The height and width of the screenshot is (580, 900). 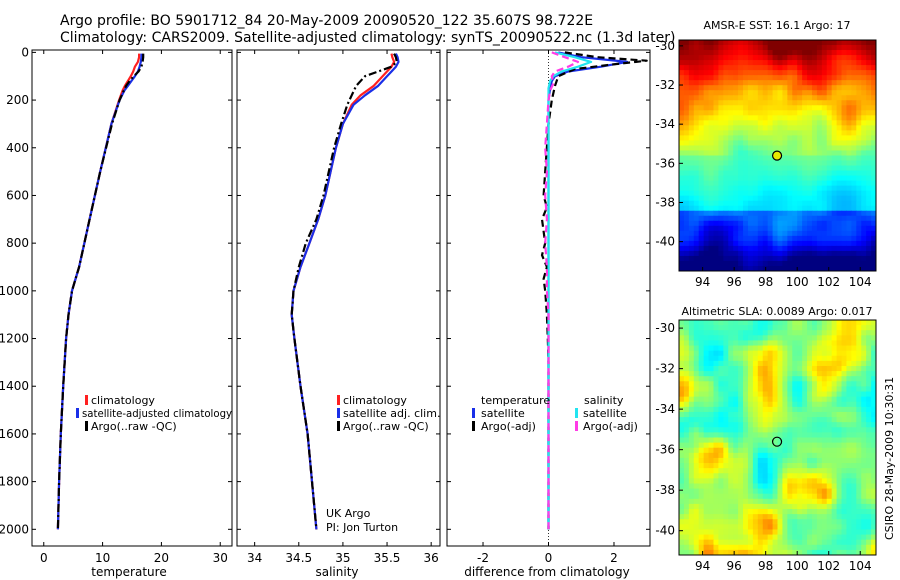 What do you see at coordinates (665, 85) in the screenshot?
I see `map-y-tick-label: -32` at bounding box center [665, 85].